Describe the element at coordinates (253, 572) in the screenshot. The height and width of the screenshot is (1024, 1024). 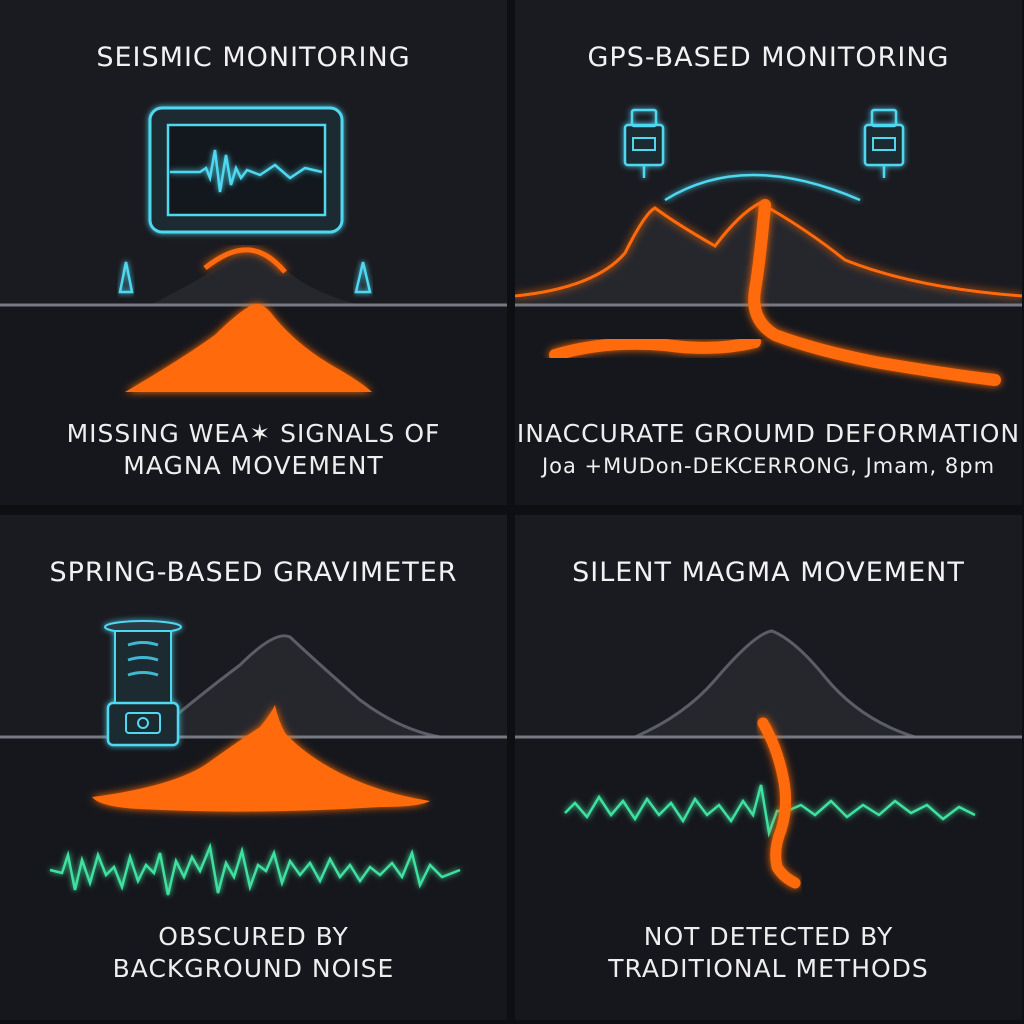
I see `panel-title: SPRING-BASED GRAVIMETER` at that location.